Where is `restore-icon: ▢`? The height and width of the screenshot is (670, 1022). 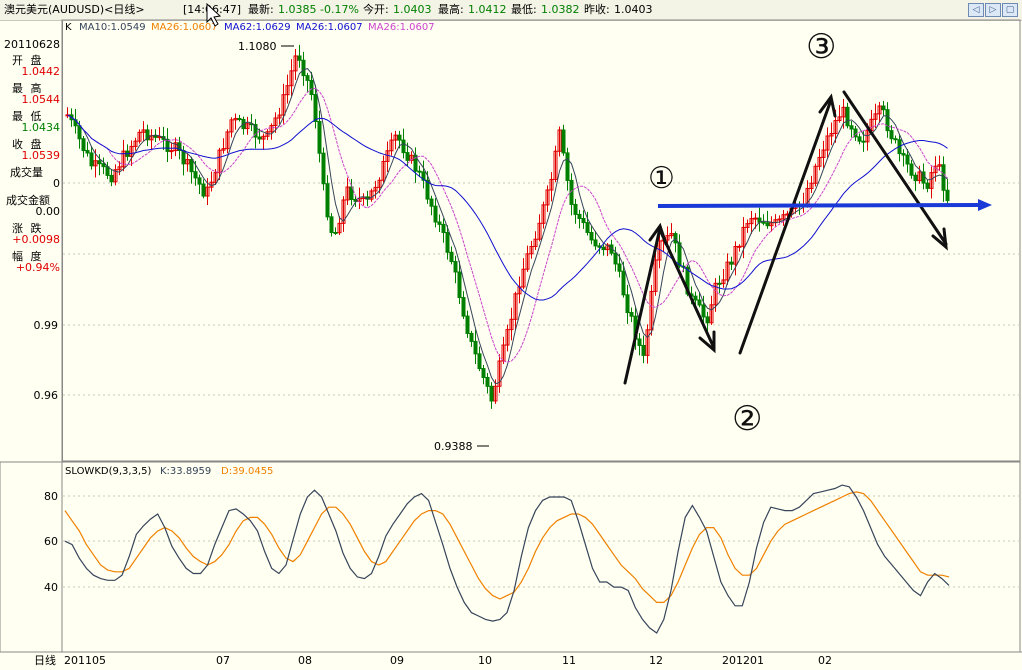 restore-icon: ▢ is located at coordinates (1010, 10).